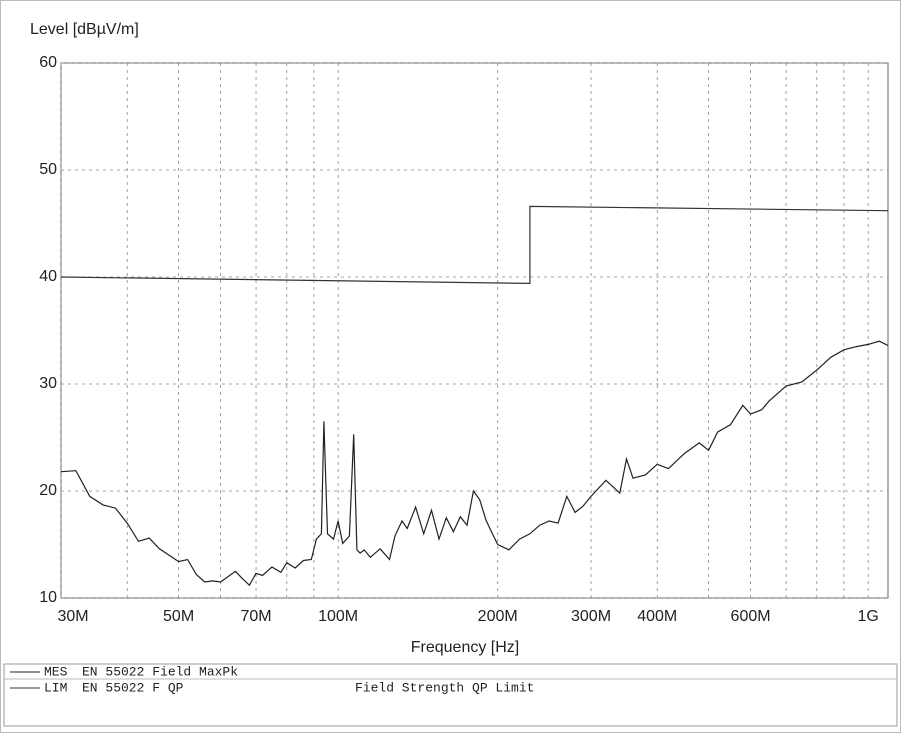 This screenshot has height=733, width=901. What do you see at coordinates (84, 29) in the screenshot?
I see `y-axis-label: Level [dBµV/m]` at bounding box center [84, 29].